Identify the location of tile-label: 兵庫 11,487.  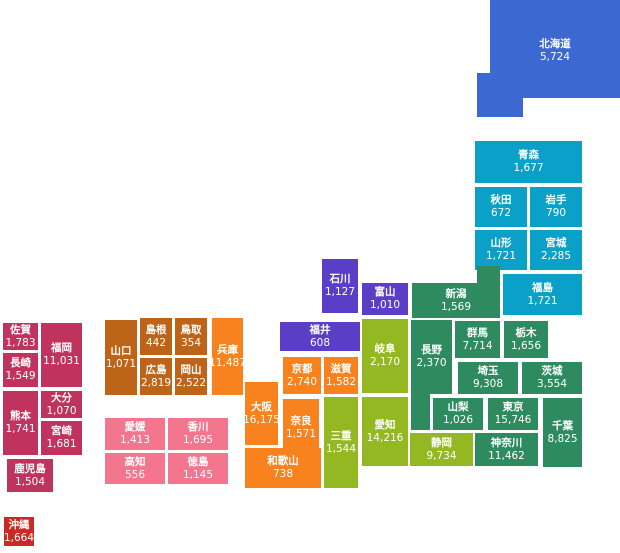
(227, 357).